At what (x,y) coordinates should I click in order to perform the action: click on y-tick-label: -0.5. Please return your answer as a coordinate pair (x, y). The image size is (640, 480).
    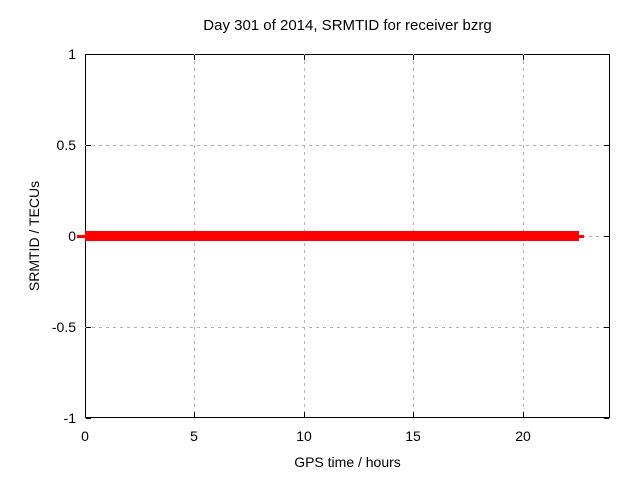
    Looking at the image, I should click on (63, 327).